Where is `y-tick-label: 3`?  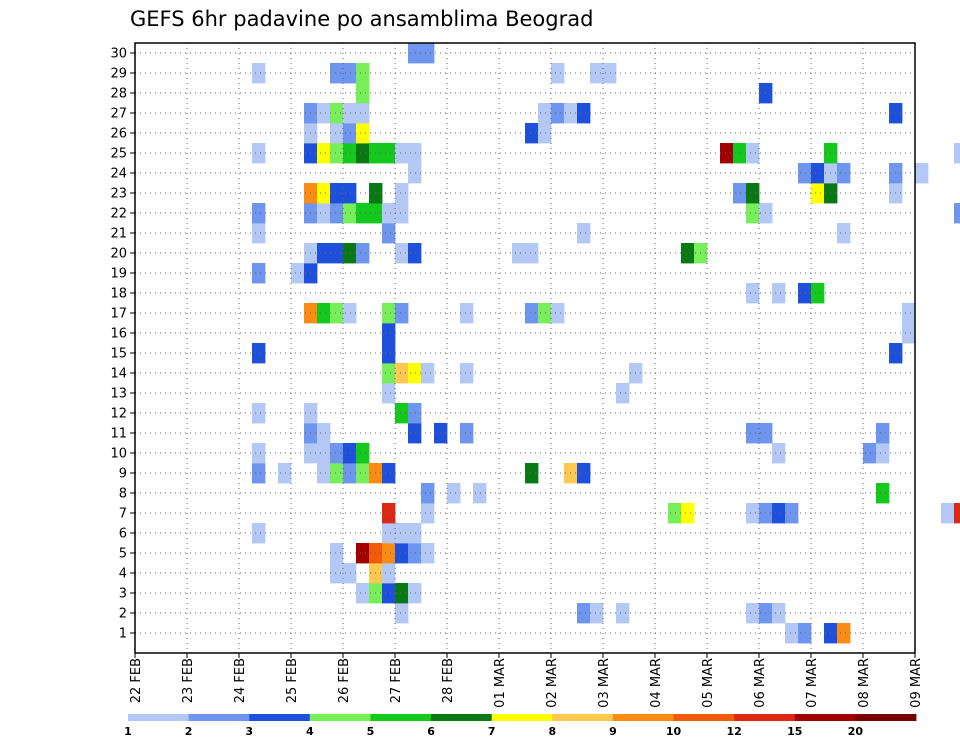
y-tick-label: 3 is located at coordinates (123, 594).